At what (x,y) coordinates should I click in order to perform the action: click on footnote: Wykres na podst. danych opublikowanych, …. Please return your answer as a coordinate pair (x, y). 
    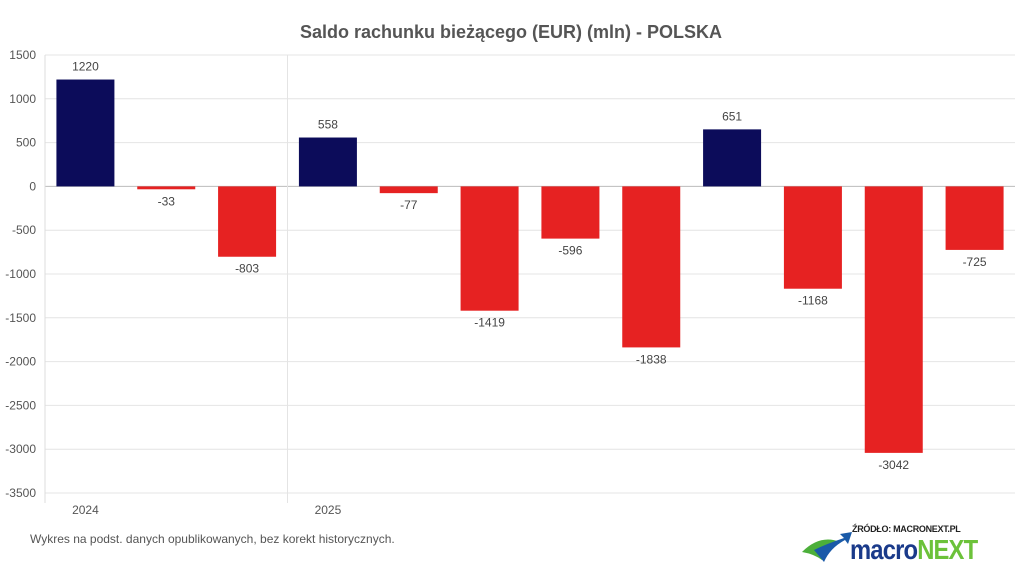
    Looking at the image, I should click on (212, 539).